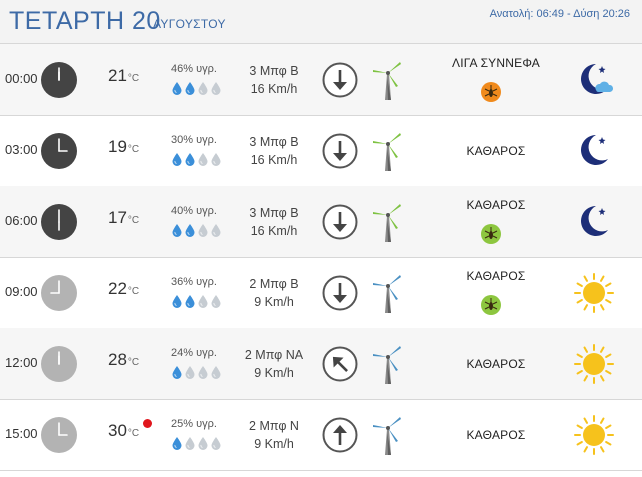 The image size is (642, 477). Describe the element at coordinates (274, 284) in the screenshot. I see `wind-force: 2 Μπφ Β` at that location.